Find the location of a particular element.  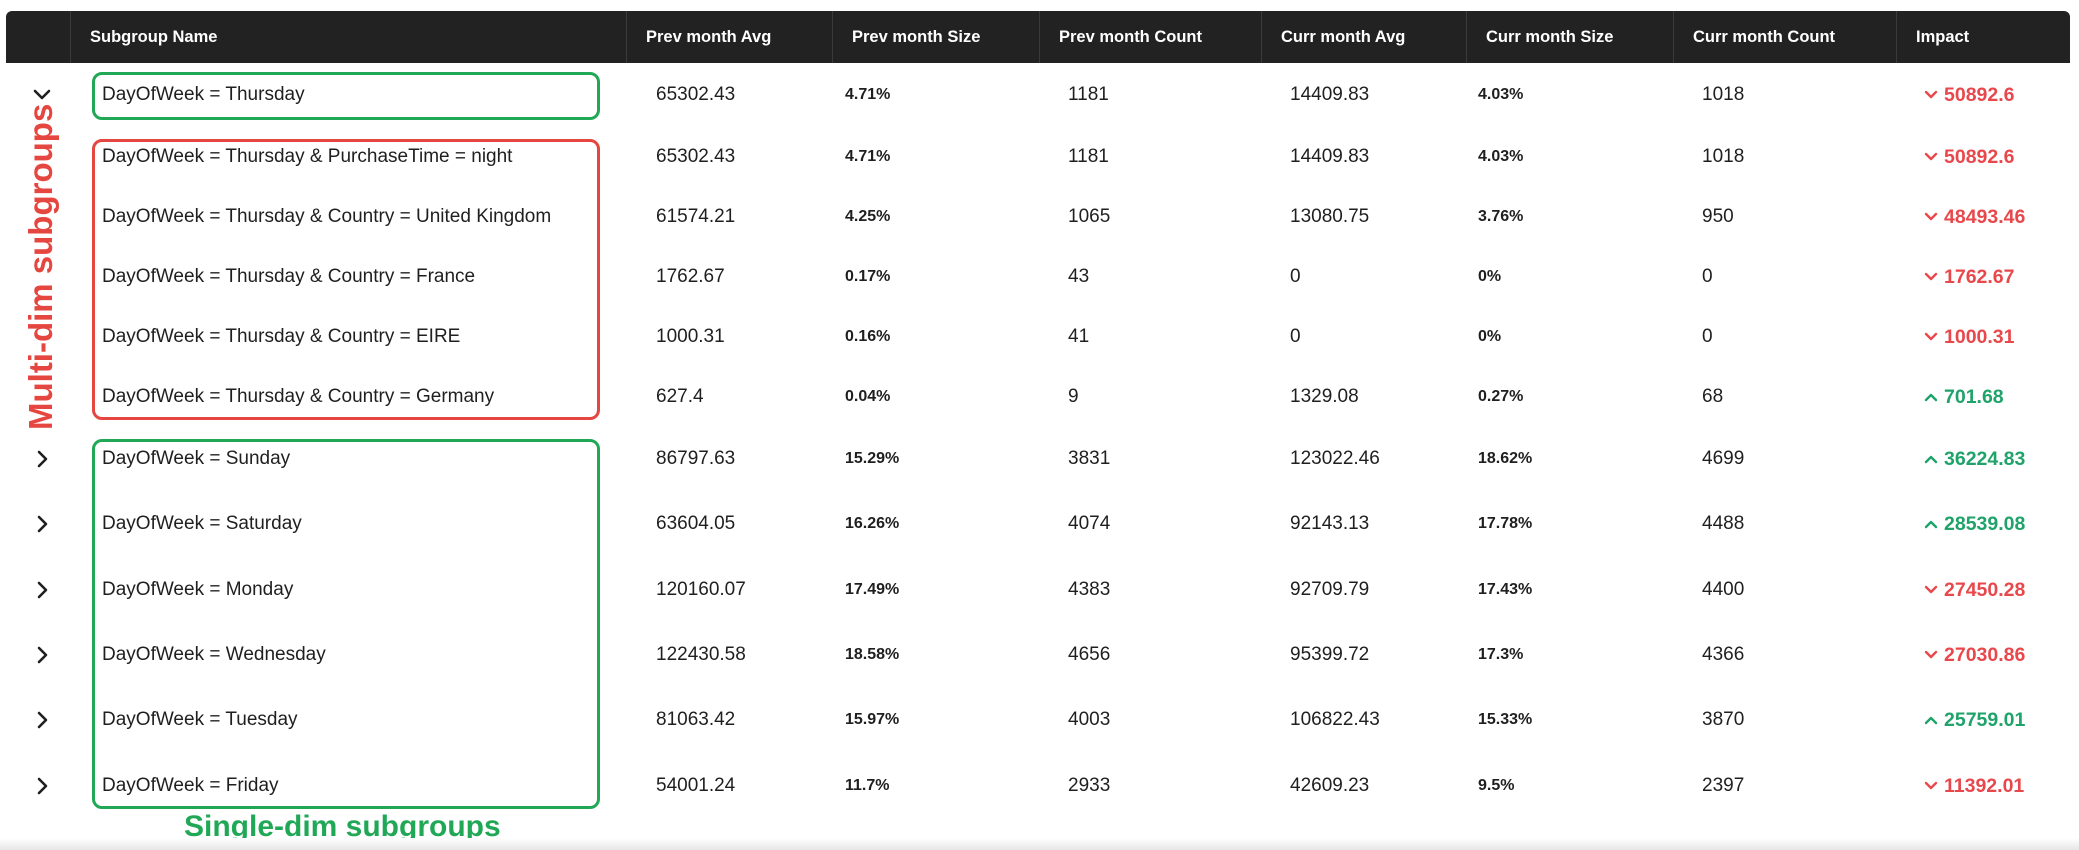

impact-text: 36224.83 is located at coordinates (1985, 458).